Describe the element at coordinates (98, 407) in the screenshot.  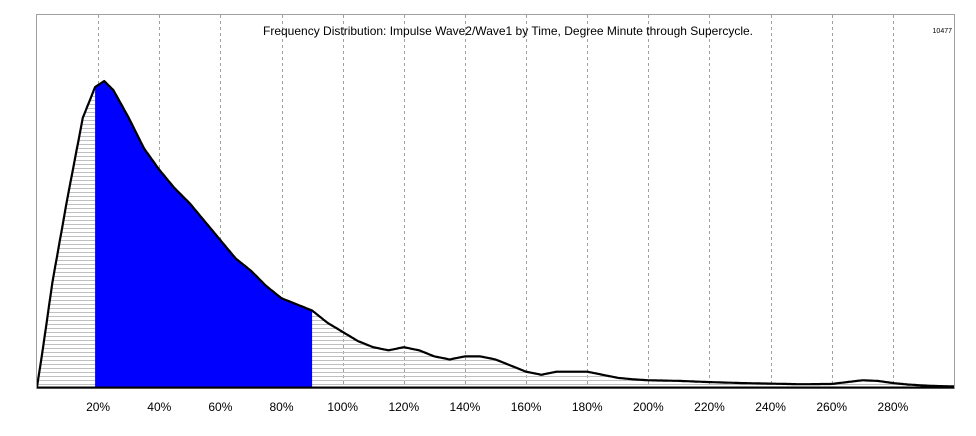
I see `x-tick-label: 20%` at that location.